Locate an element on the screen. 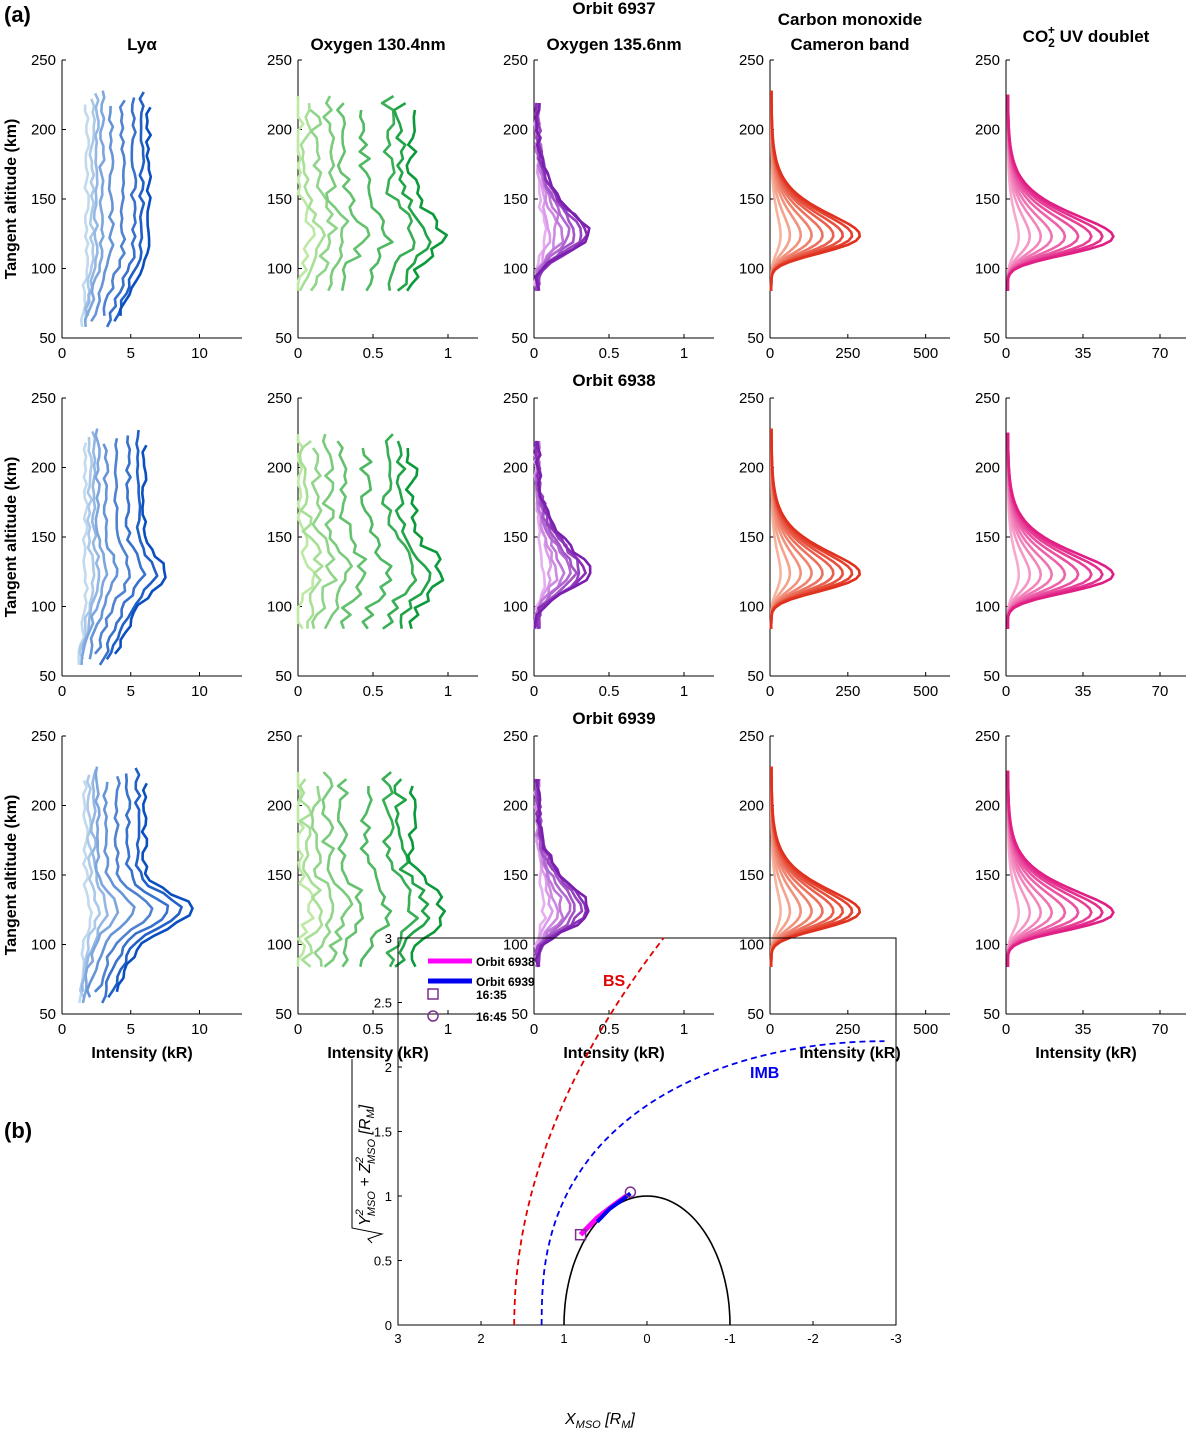 This screenshot has width=1200, height=1434. axes-r0-c0: 50 100 150 200 250 0 5 10 Tangent altitude (km) is located at coordinates (122, 207).